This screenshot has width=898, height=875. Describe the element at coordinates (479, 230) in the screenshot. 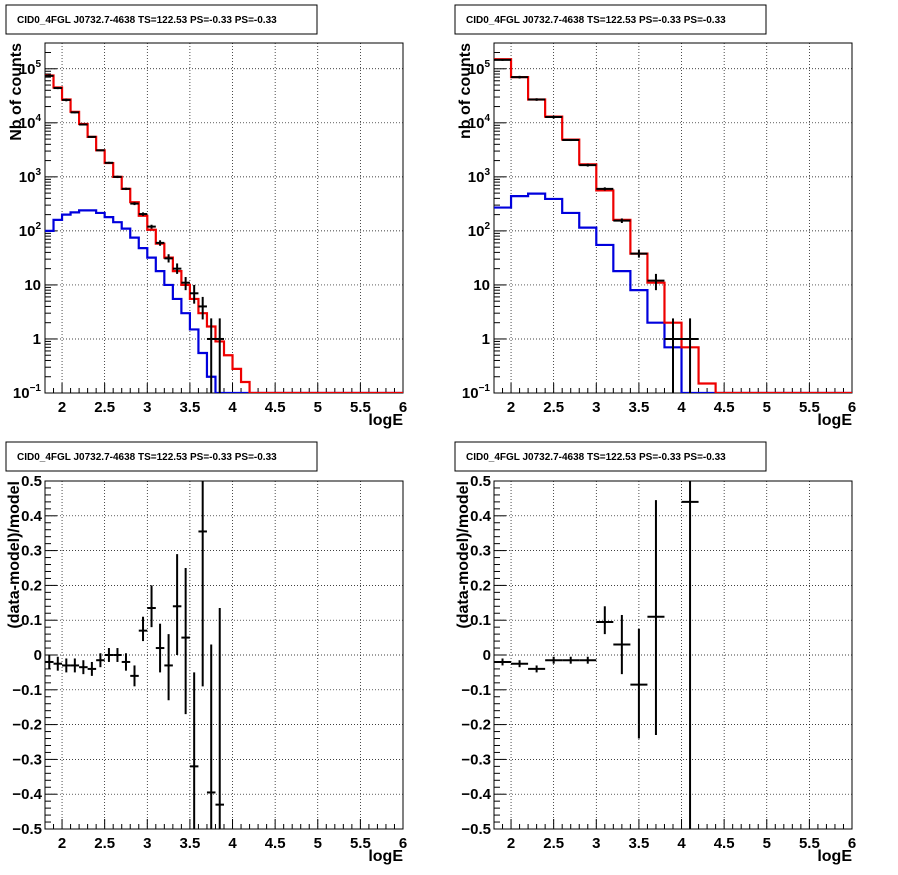

I see `y-tick-label: 10²` at that location.